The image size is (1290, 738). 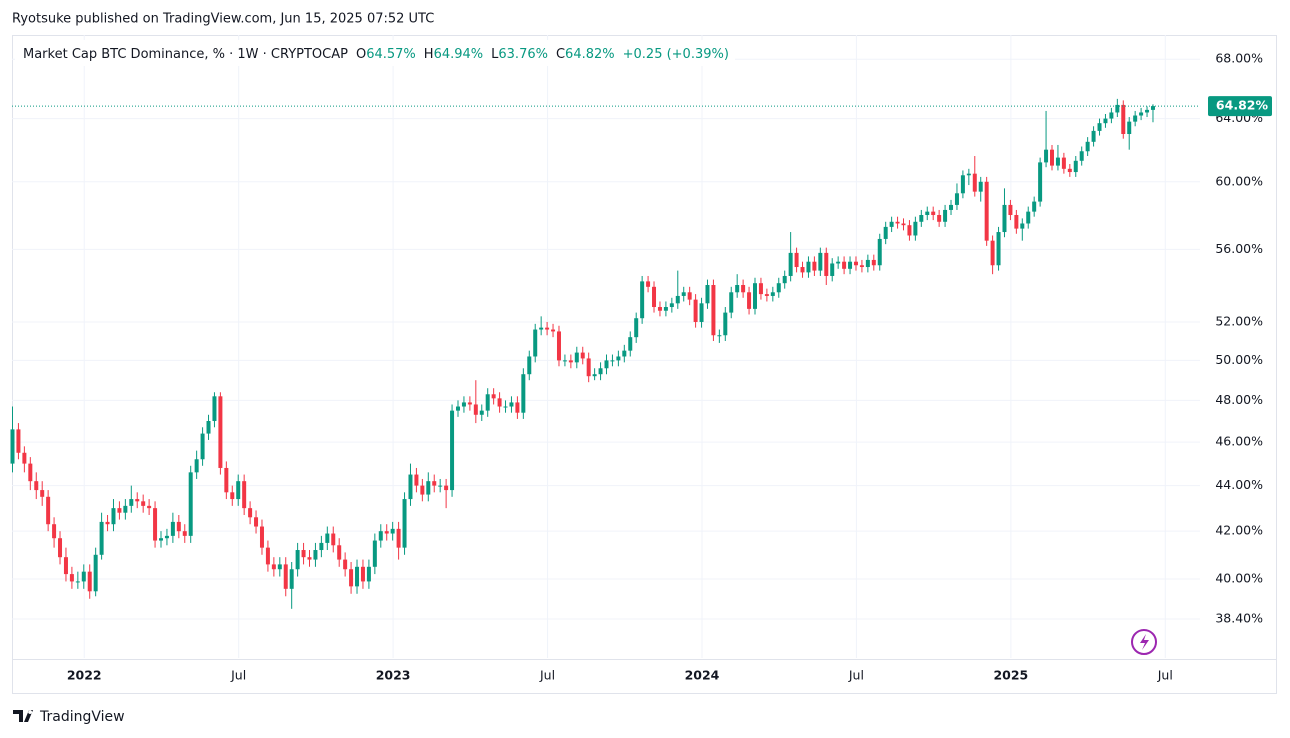 I want to click on y-tick-label: 46.00%, so click(x=1239, y=441).